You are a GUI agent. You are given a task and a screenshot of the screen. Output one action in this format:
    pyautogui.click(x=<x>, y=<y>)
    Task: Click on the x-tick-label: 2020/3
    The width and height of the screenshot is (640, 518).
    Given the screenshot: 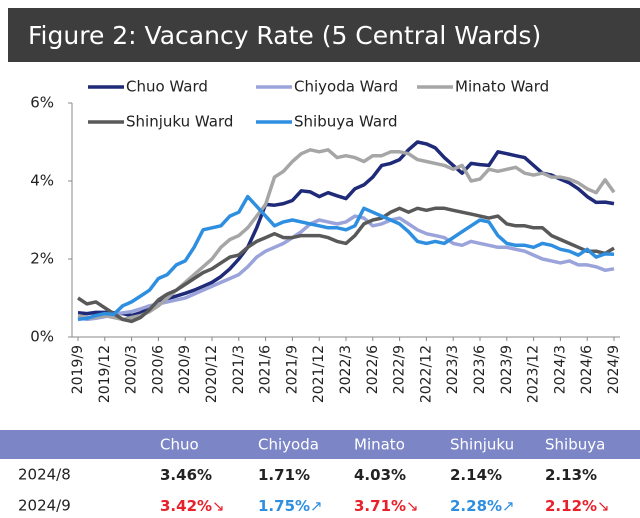 What is the action you would take?
    pyautogui.click(x=132, y=369)
    